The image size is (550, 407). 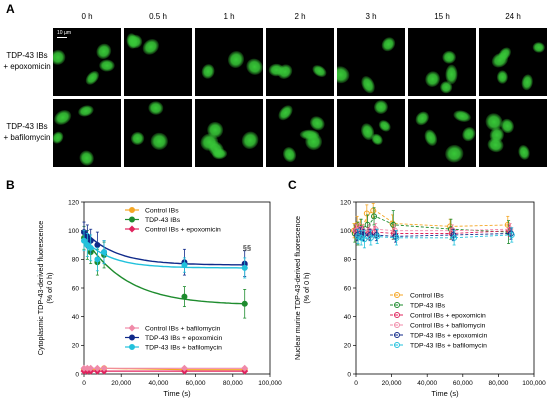 What do you see at coordinates (76, 288) in the screenshot?
I see `y-tick-label: 60` at bounding box center [76, 288].